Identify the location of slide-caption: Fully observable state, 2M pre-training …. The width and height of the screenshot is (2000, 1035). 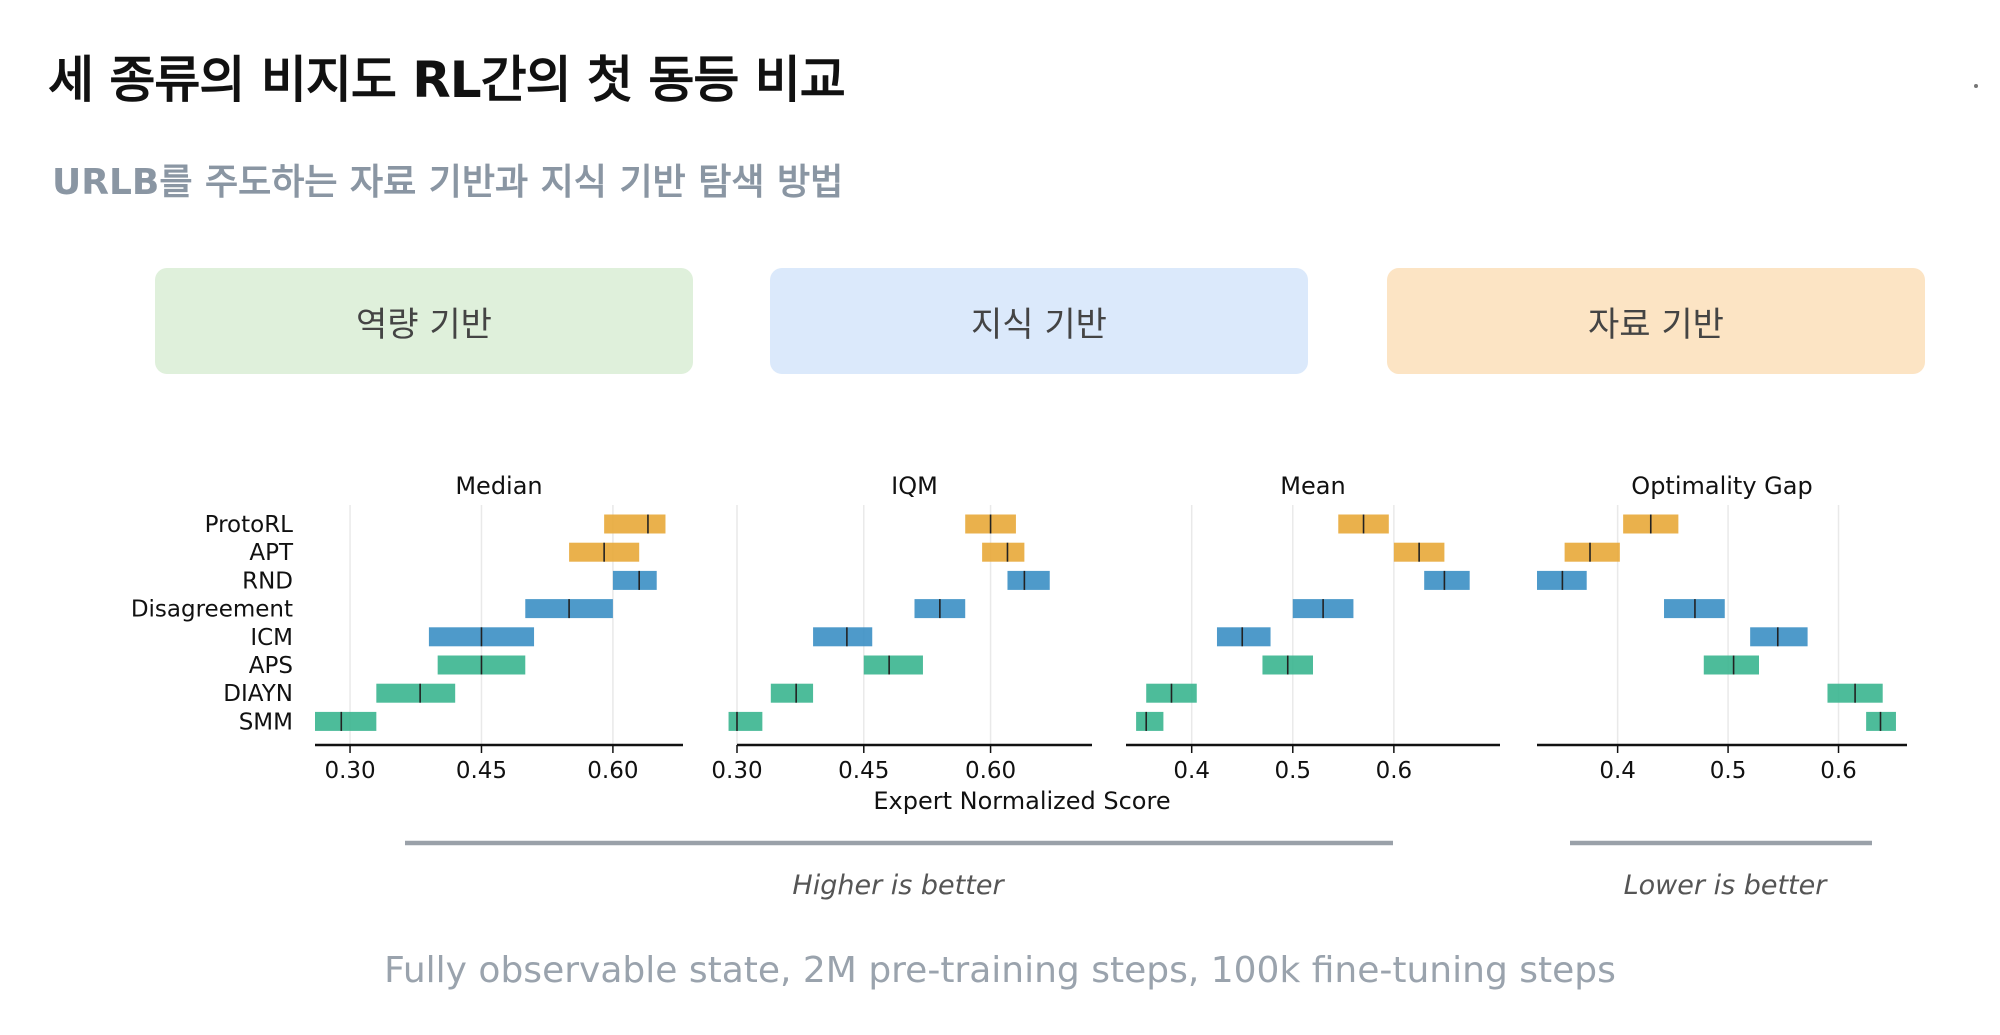
(1000, 970).